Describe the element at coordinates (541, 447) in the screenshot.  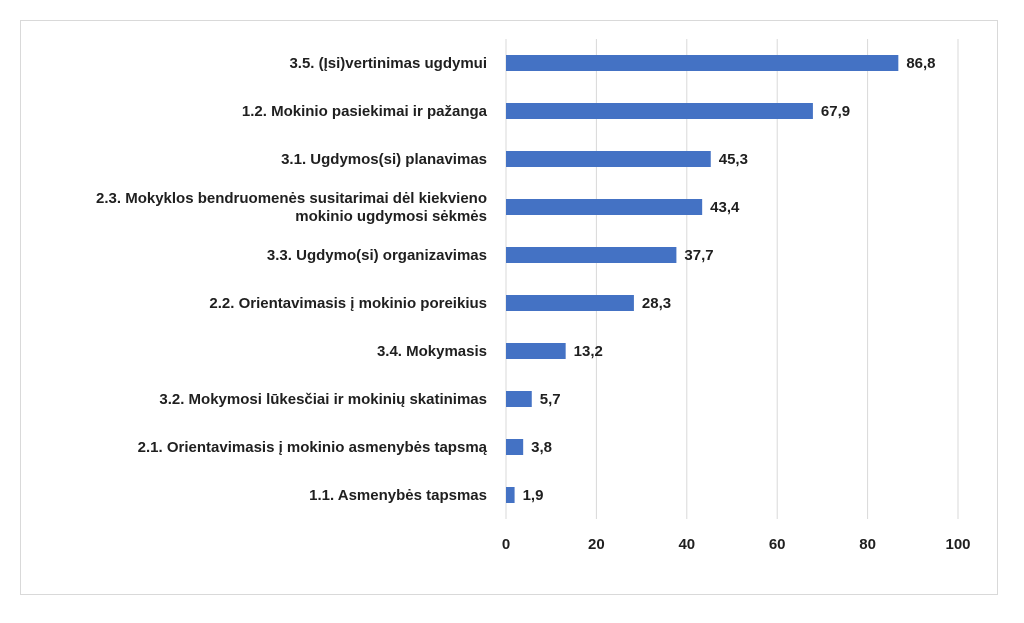
I see `data-label: 3,8` at that location.